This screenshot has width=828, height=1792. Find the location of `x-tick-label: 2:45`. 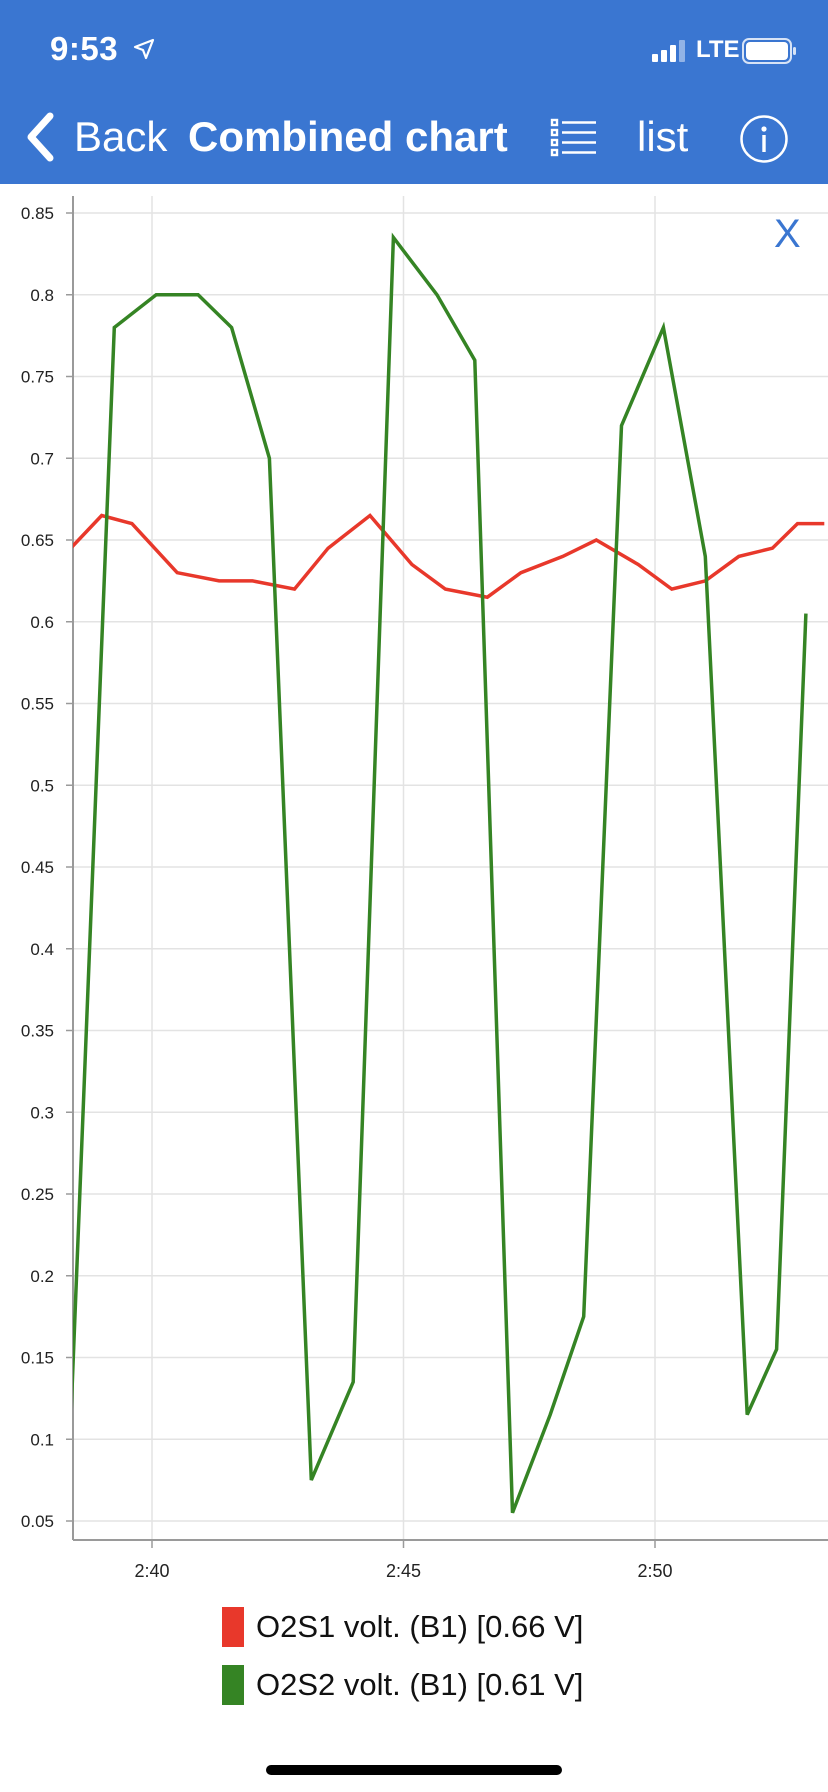

x-tick-label: 2:45 is located at coordinates (403, 1571).